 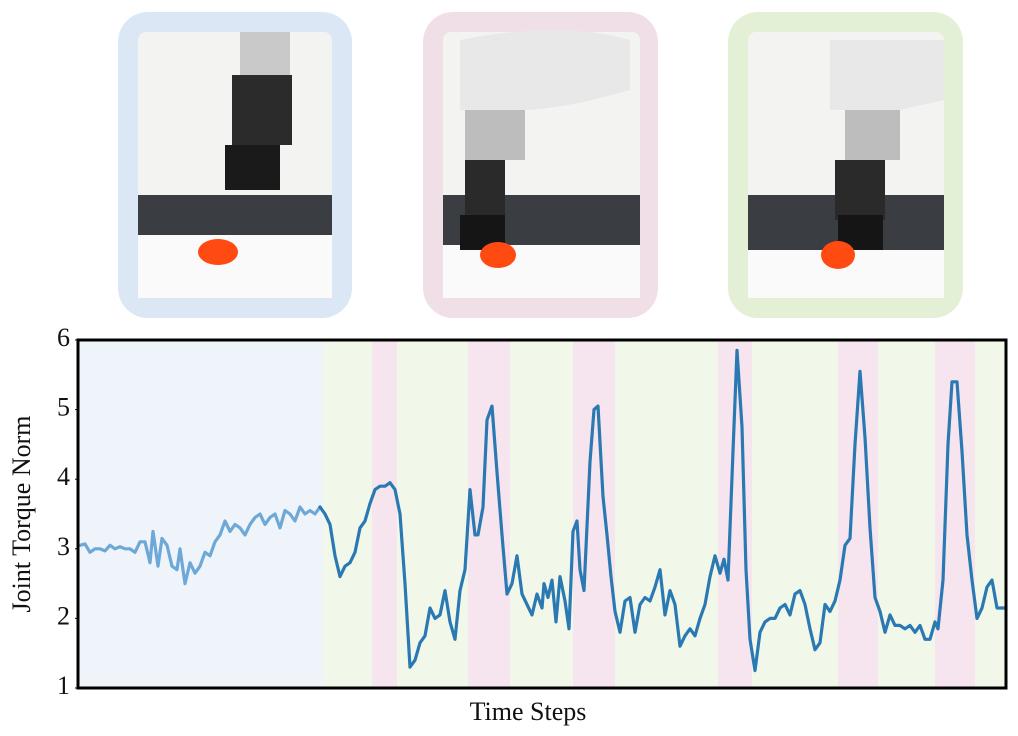 I want to click on y-tick-label: 2, so click(x=63, y=615).